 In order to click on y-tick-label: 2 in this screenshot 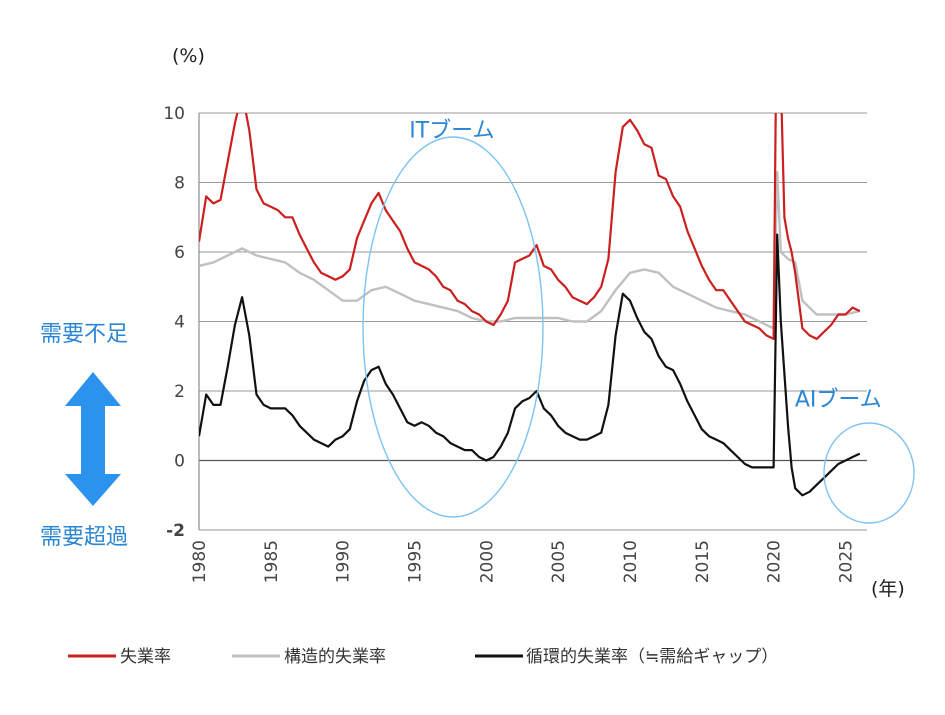, I will do `click(179, 392)`.